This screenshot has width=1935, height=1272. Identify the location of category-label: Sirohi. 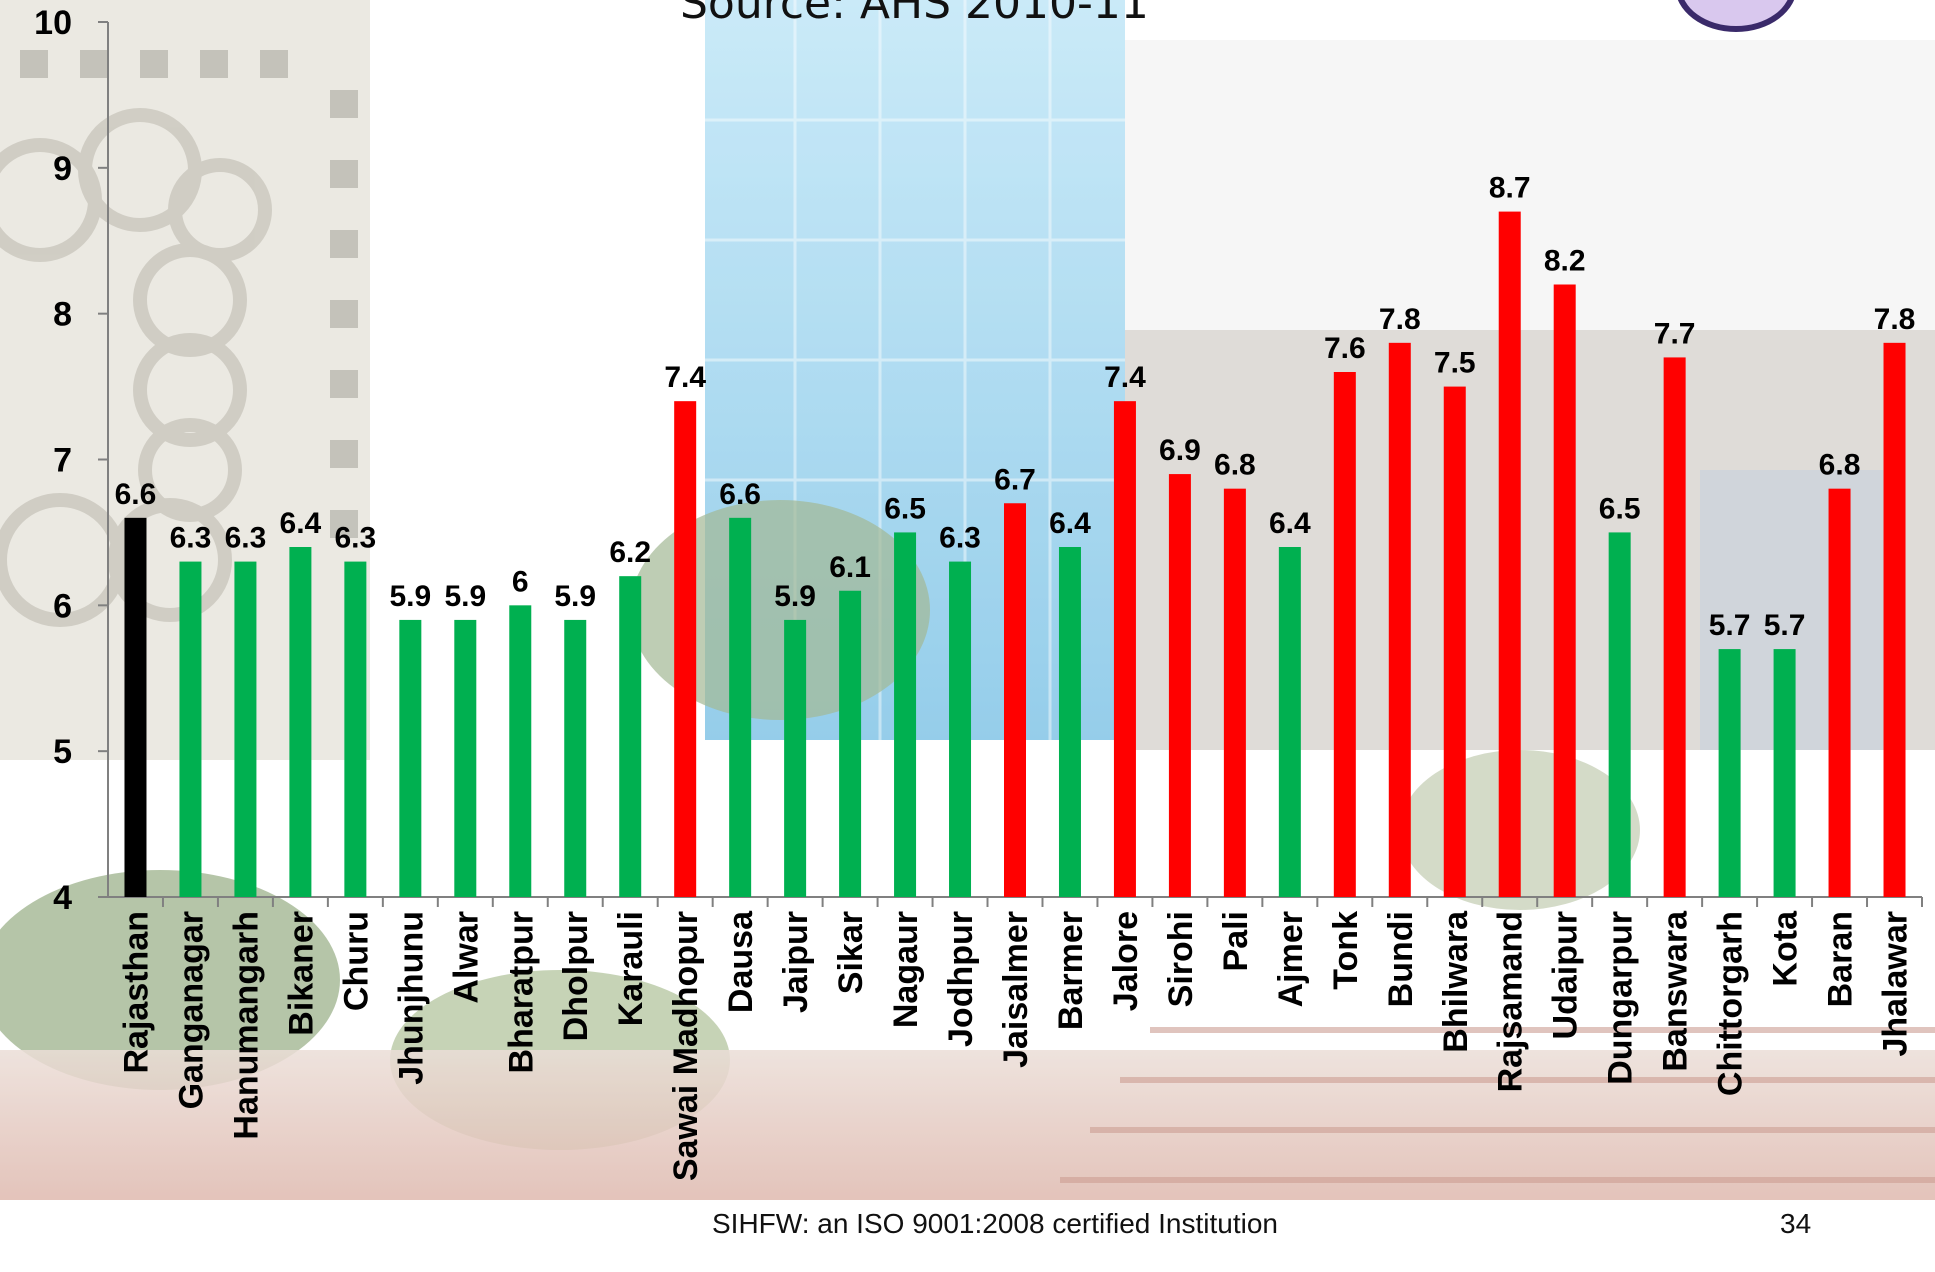
(1181, 959).